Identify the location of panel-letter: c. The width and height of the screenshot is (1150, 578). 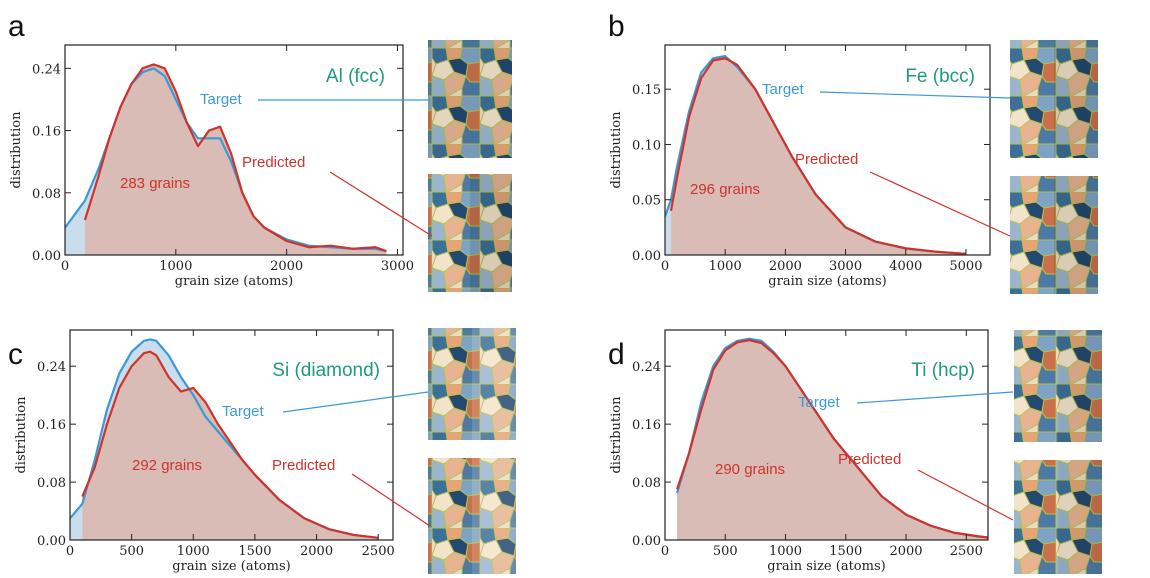
(15, 354).